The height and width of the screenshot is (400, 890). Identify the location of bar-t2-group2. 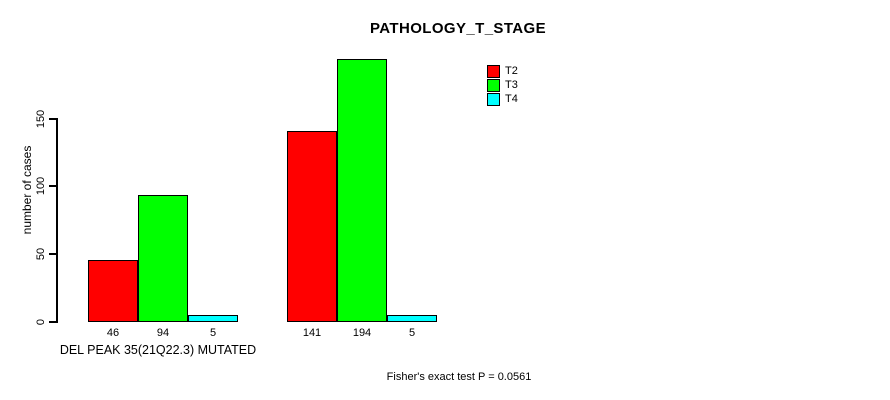
(312, 226).